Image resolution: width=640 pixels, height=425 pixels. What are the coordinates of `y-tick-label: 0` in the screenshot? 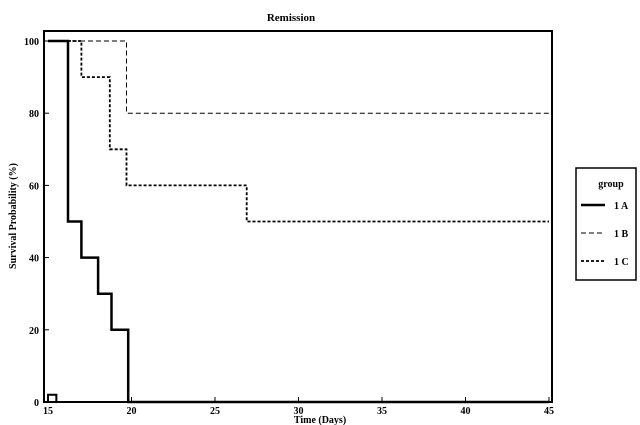 It's located at (36, 403).